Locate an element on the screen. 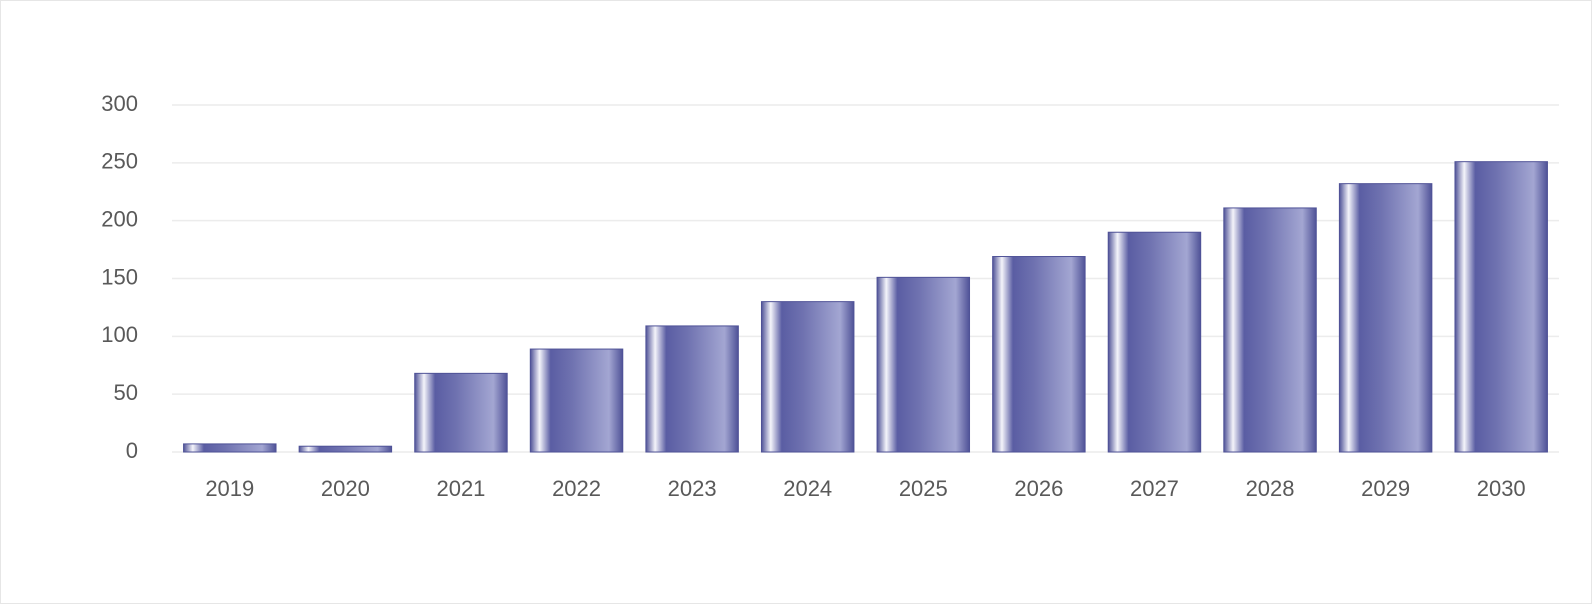 The width and height of the screenshot is (1592, 604). x-tick-label: 2026 is located at coordinates (1038, 488).